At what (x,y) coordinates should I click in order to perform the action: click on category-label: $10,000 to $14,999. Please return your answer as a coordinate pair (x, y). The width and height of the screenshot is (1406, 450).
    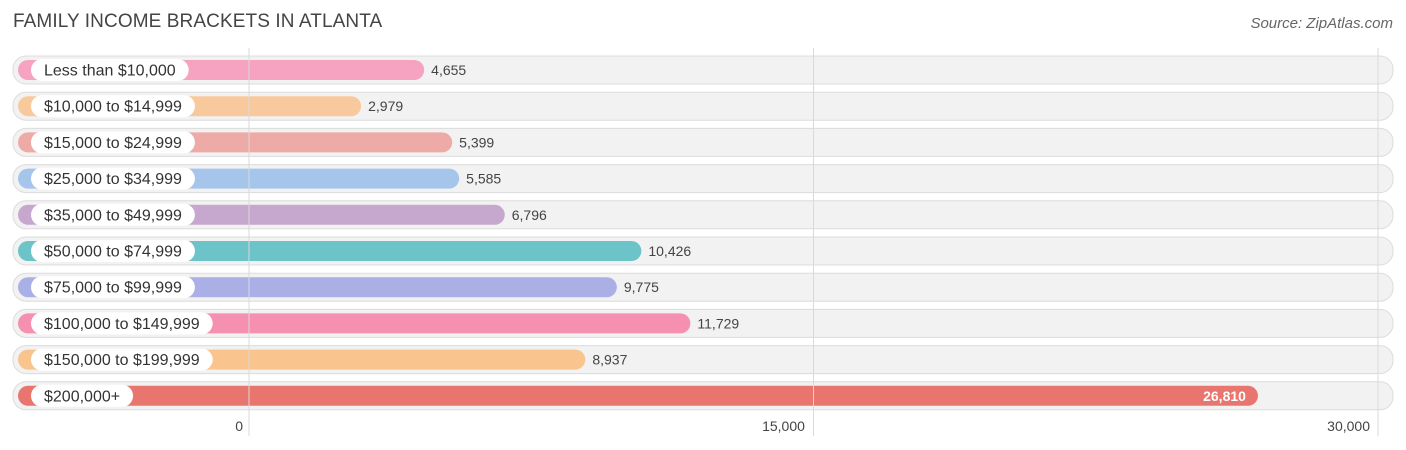
    Looking at the image, I should click on (113, 107).